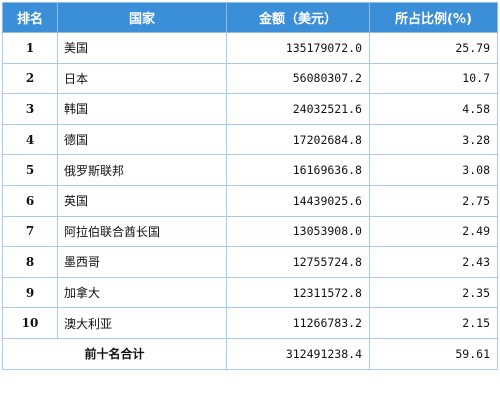 The width and height of the screenshot is (500, 405). I want to click on percent-cell: 3.08, so click(433, 170).